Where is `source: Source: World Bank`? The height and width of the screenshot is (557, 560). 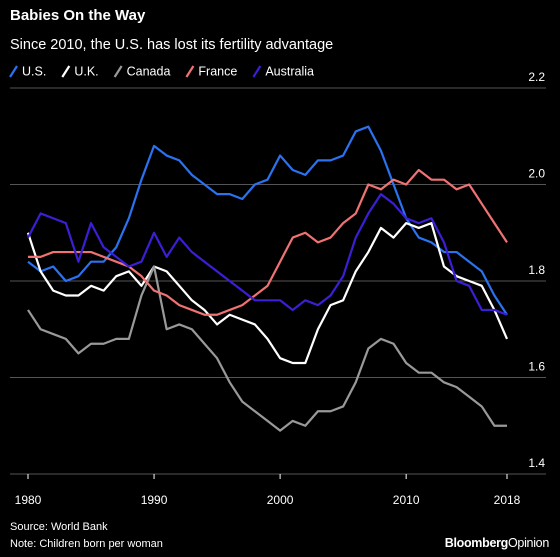 source: Source: World Bank is located at coordinates (59, 527).